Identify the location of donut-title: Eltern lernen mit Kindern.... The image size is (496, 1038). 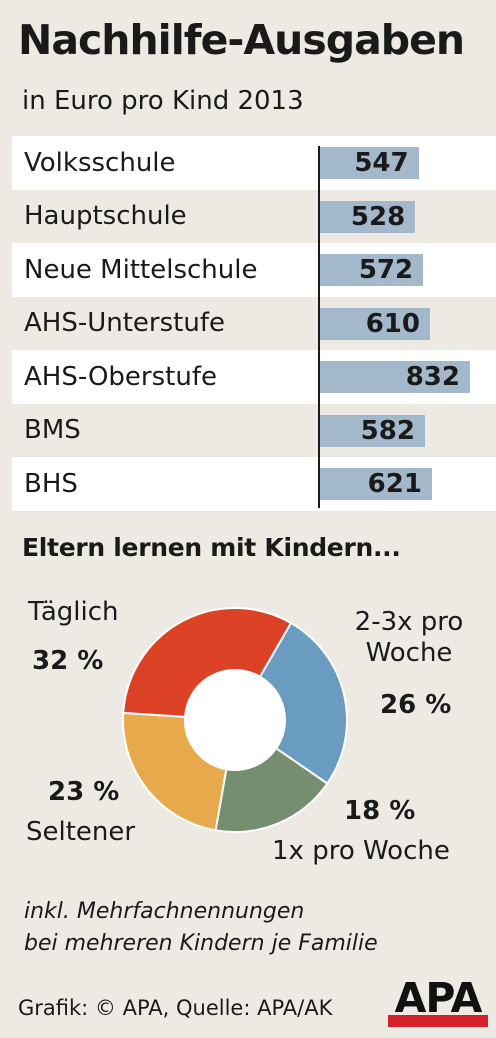
(211, 547).